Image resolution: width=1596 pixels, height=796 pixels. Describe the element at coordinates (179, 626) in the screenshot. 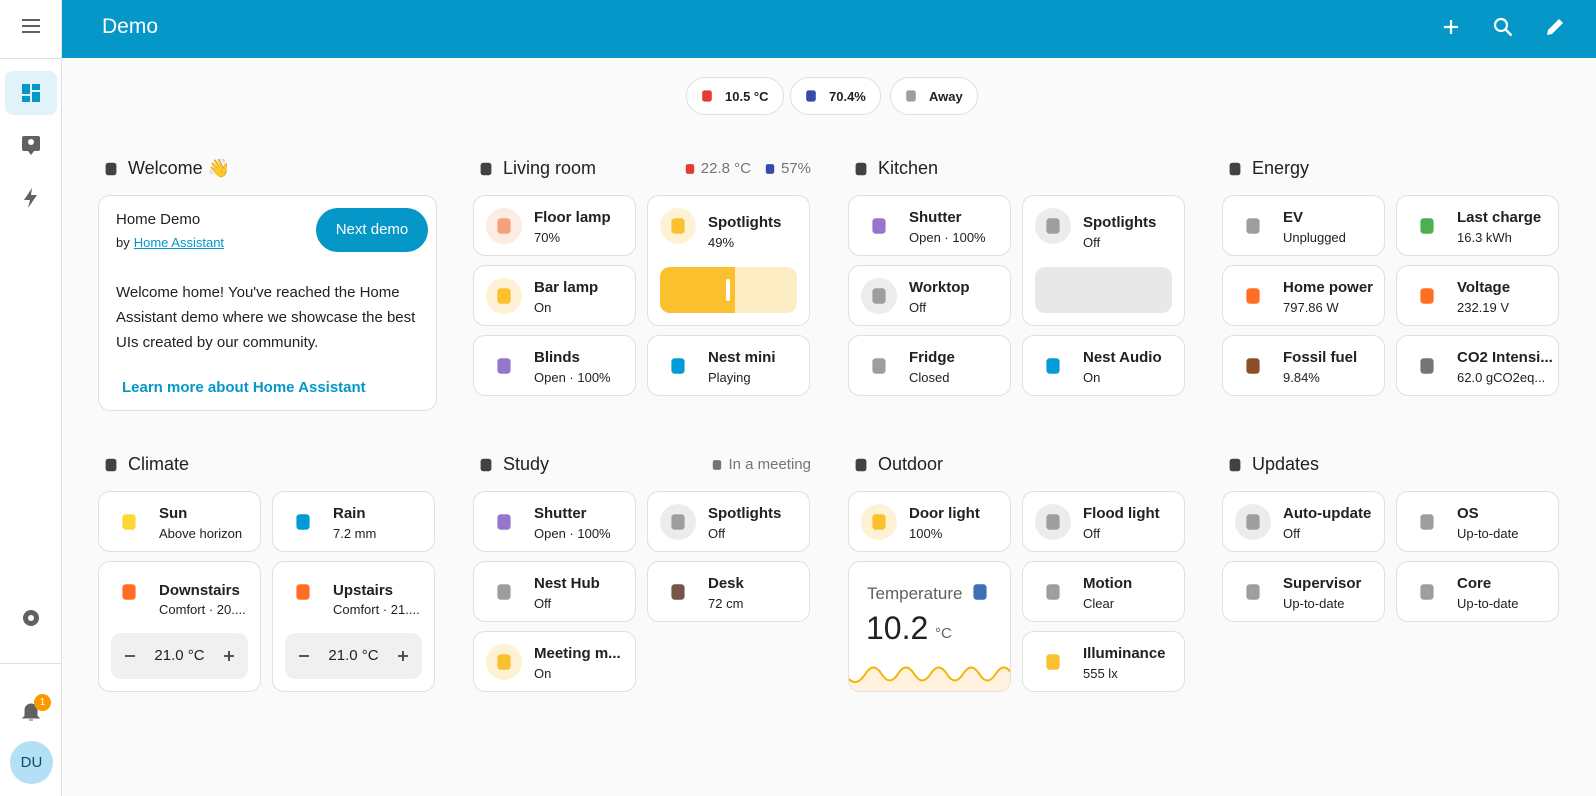

I see `tile: Downstairs Comfort · 20.... 21.0 °C` at that location.